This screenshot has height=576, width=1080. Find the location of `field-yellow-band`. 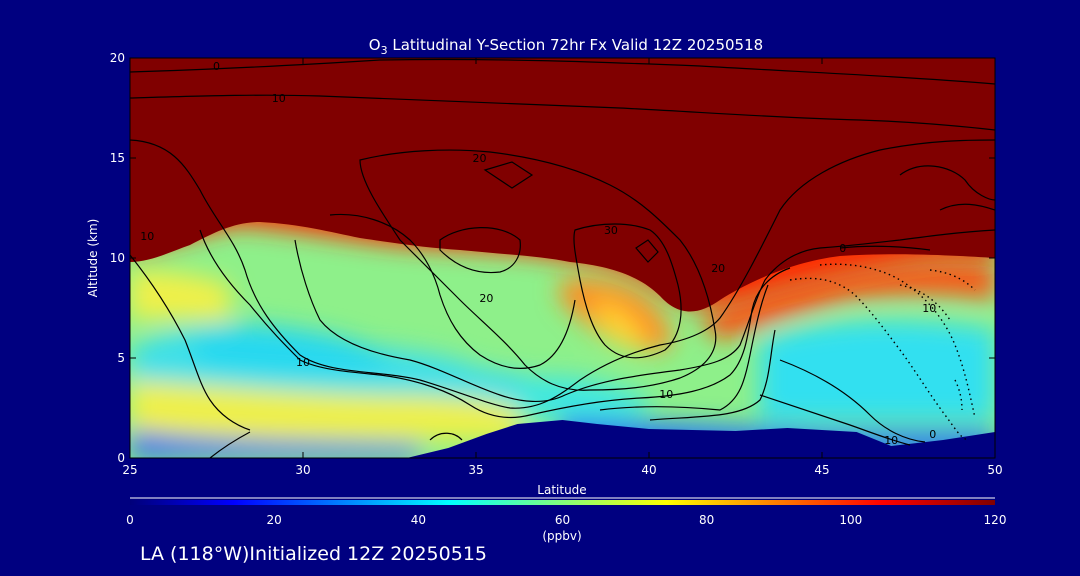

field-yellow-band is located at coordinates (325, 410).